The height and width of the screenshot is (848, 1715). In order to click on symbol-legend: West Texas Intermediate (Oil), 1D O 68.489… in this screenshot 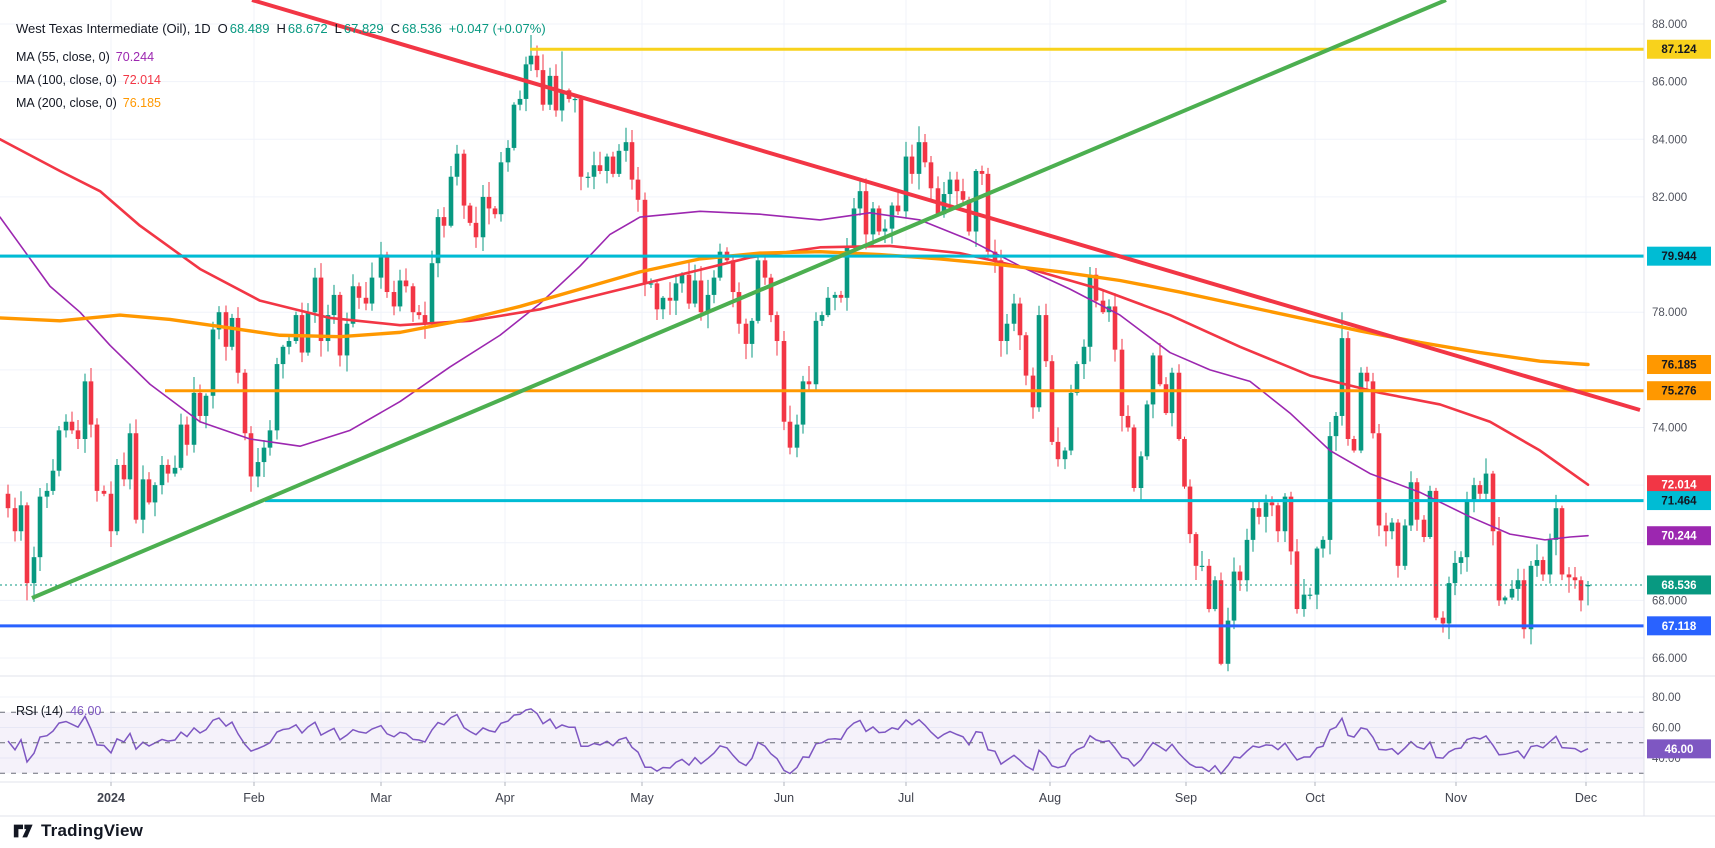, I will do `click(281, 29)`.